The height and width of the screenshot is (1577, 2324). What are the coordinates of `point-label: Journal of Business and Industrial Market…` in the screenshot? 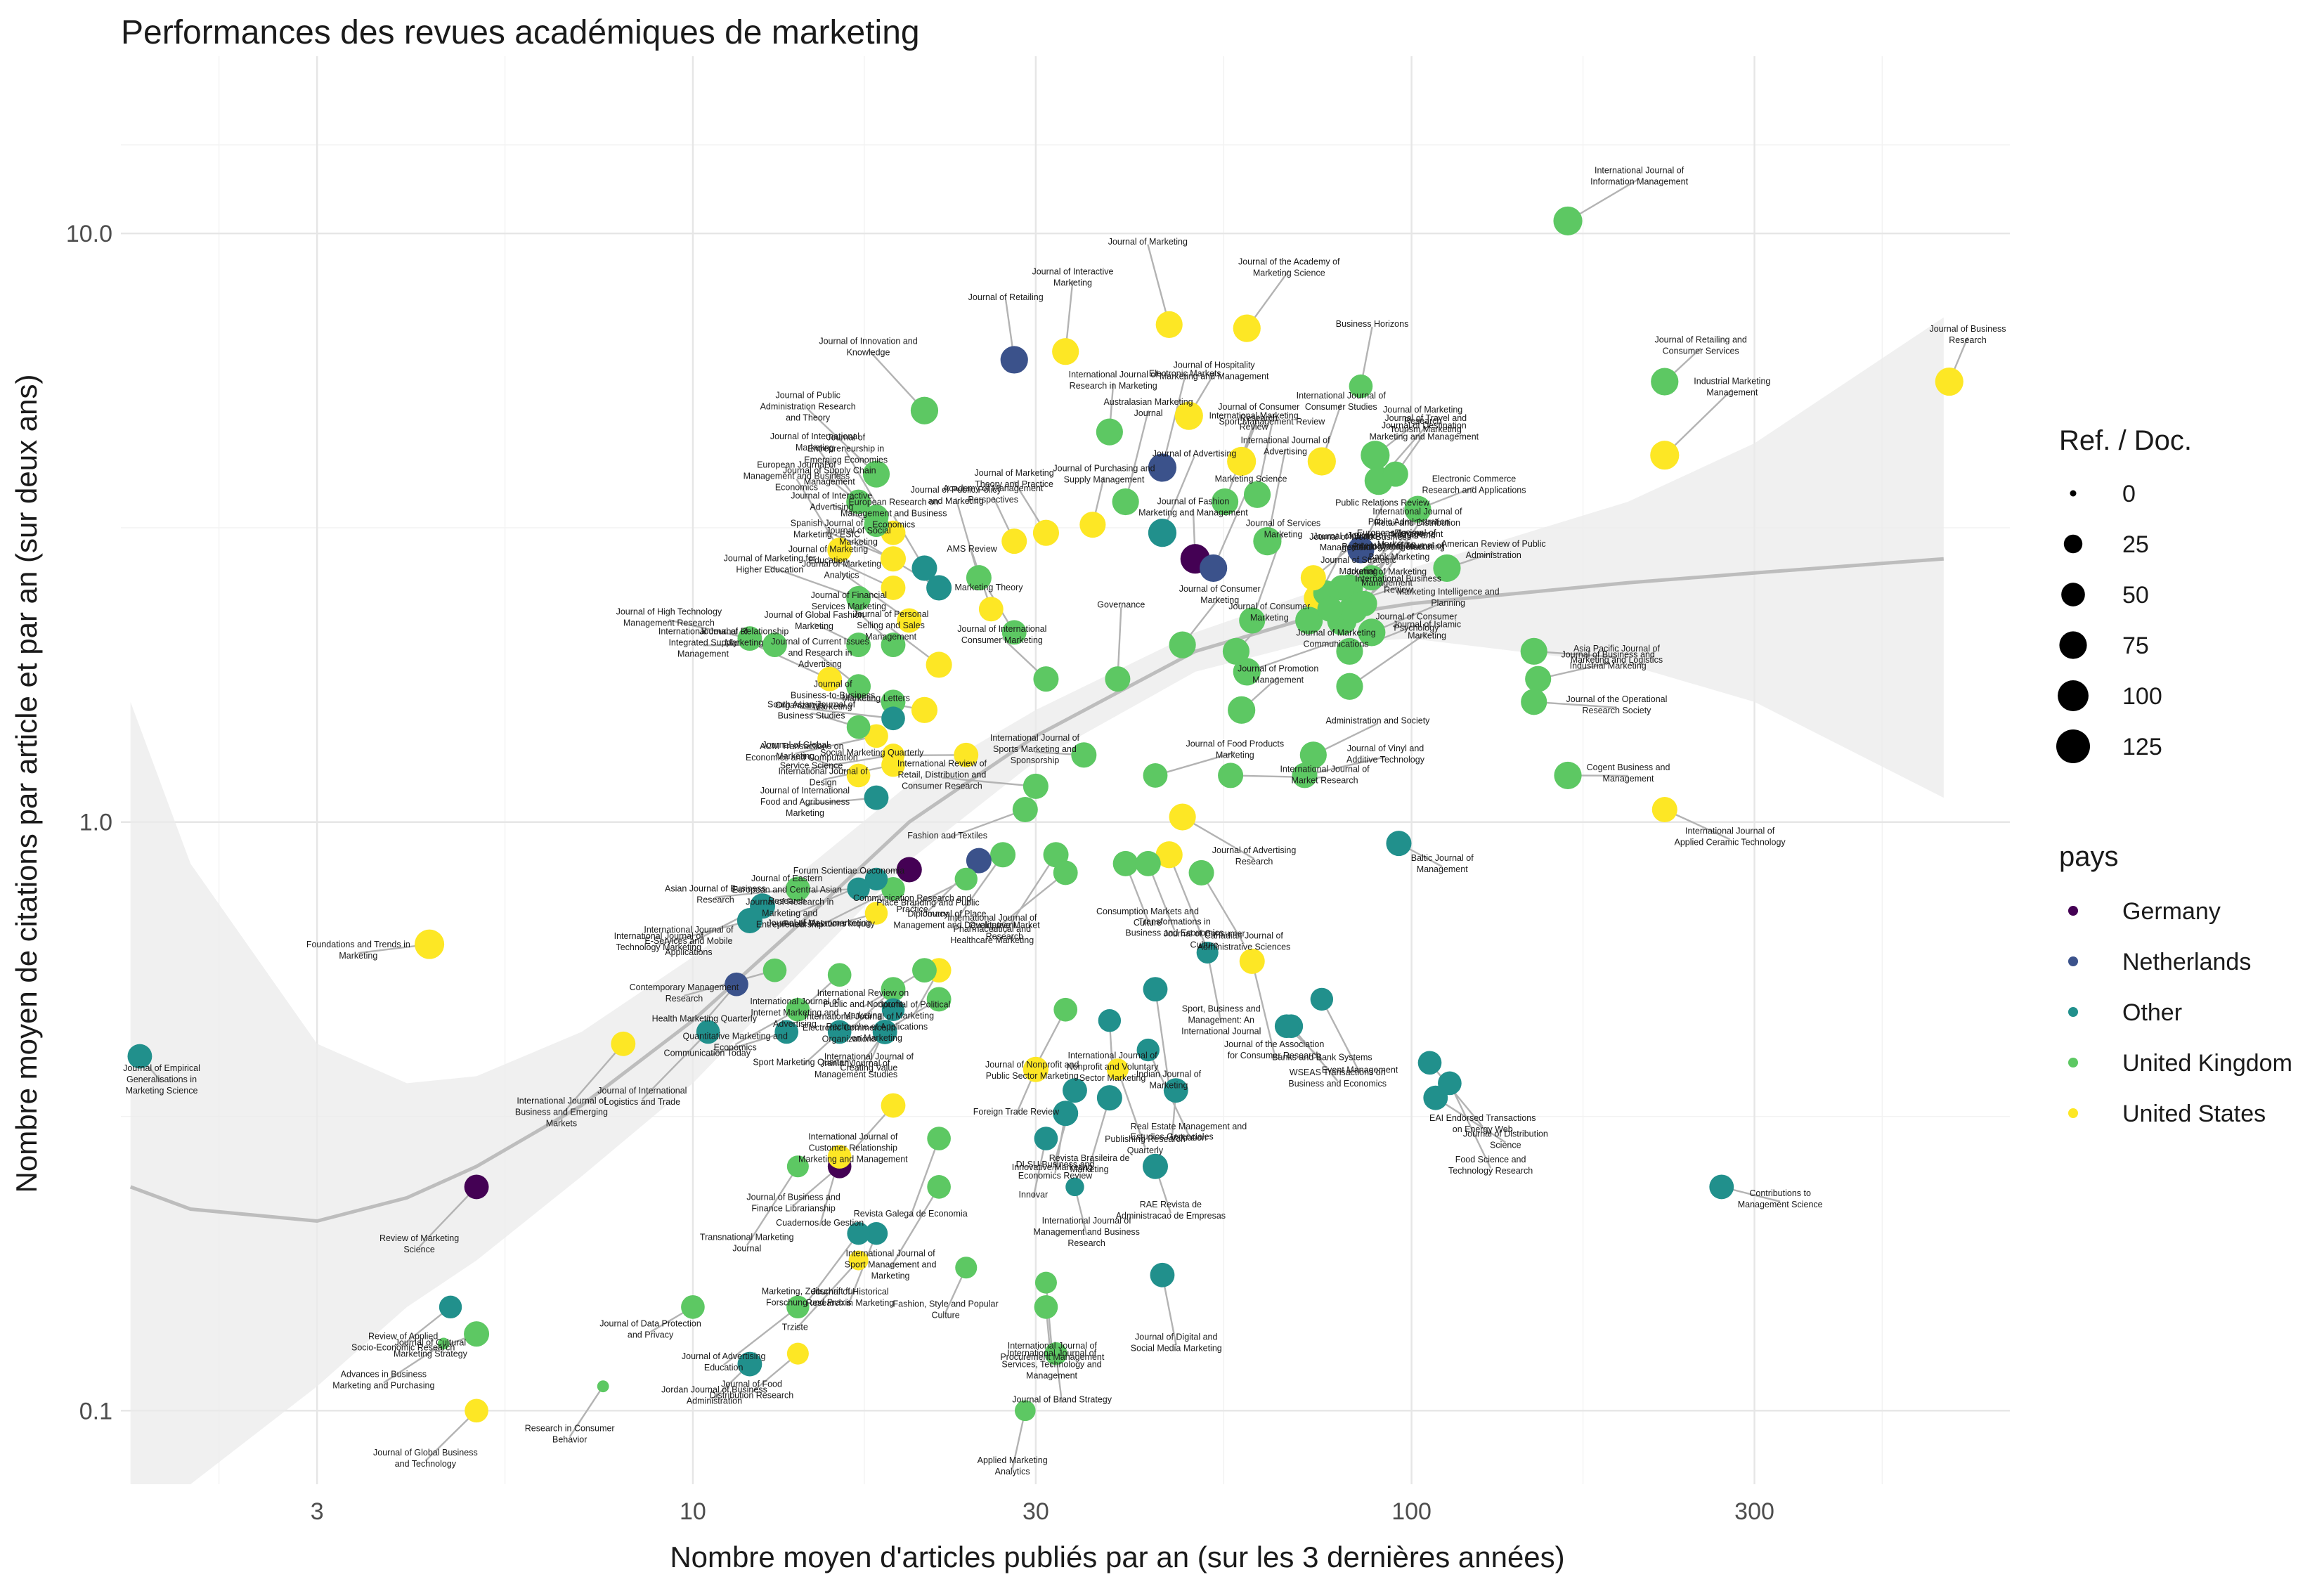 It's located at (1608, 660).